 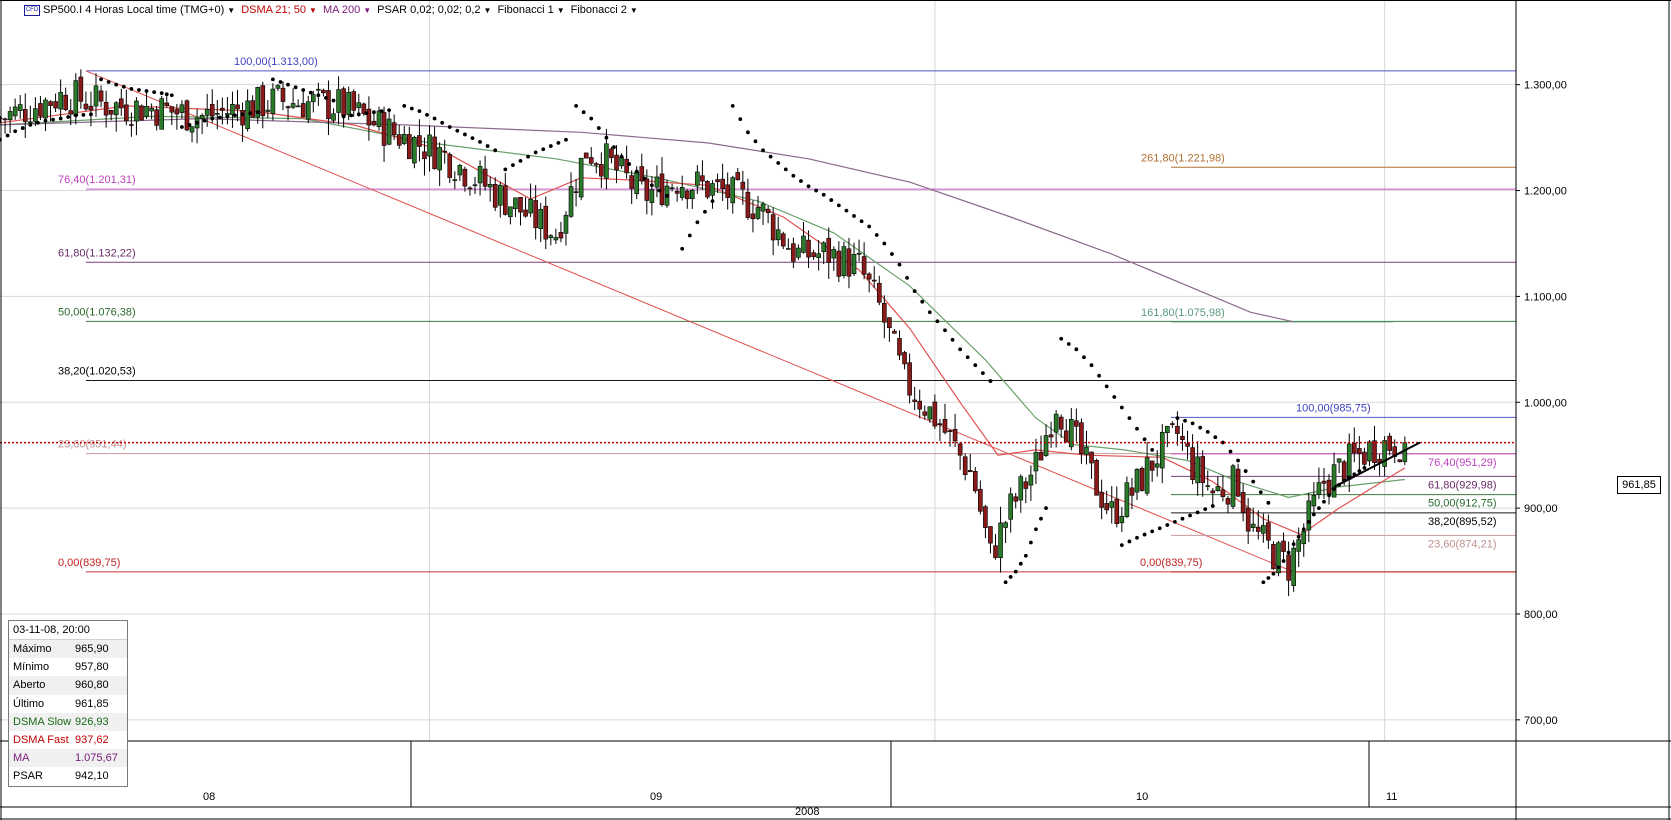 I want to click on chart-overlays, so click(x=758, y=464).